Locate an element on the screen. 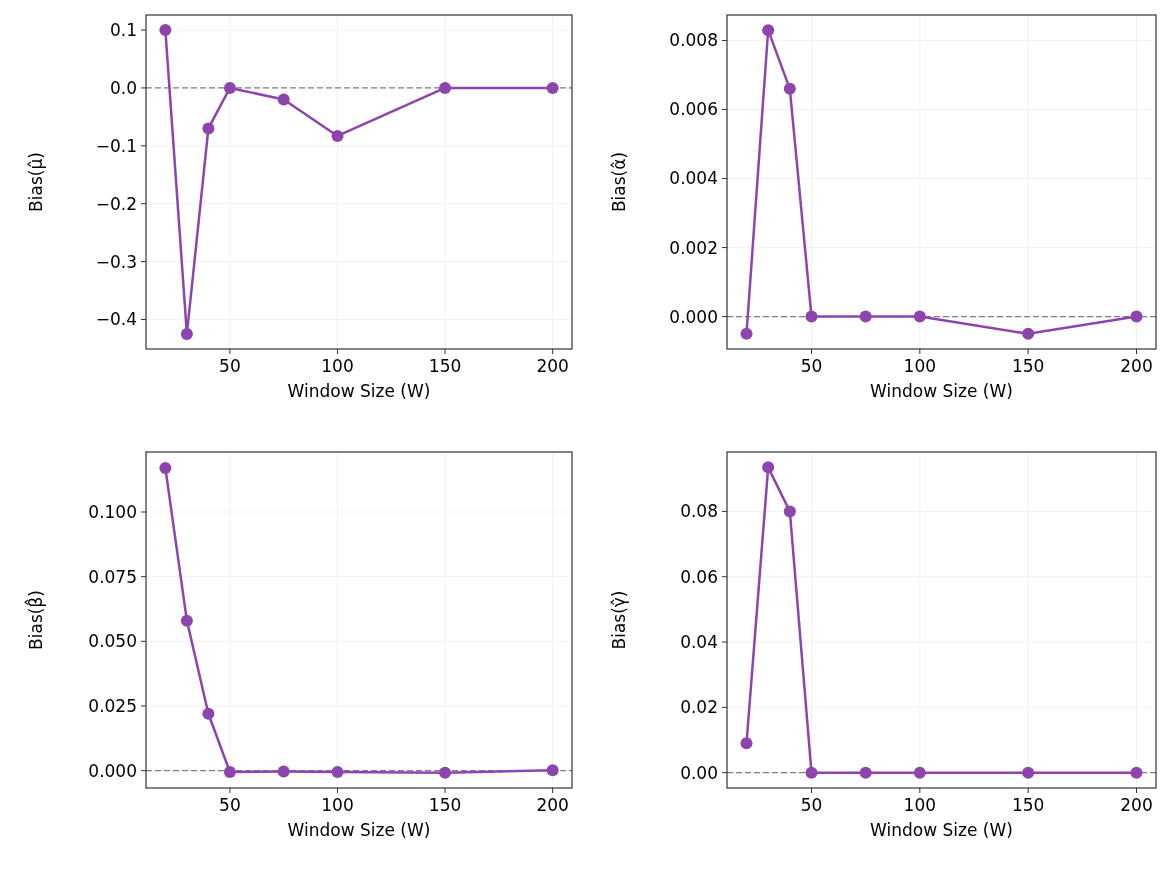 Image resolution: width=1174 pixels, height=874 pixels. y-tick-label: 0.008 is located at coordinates (693, 40).